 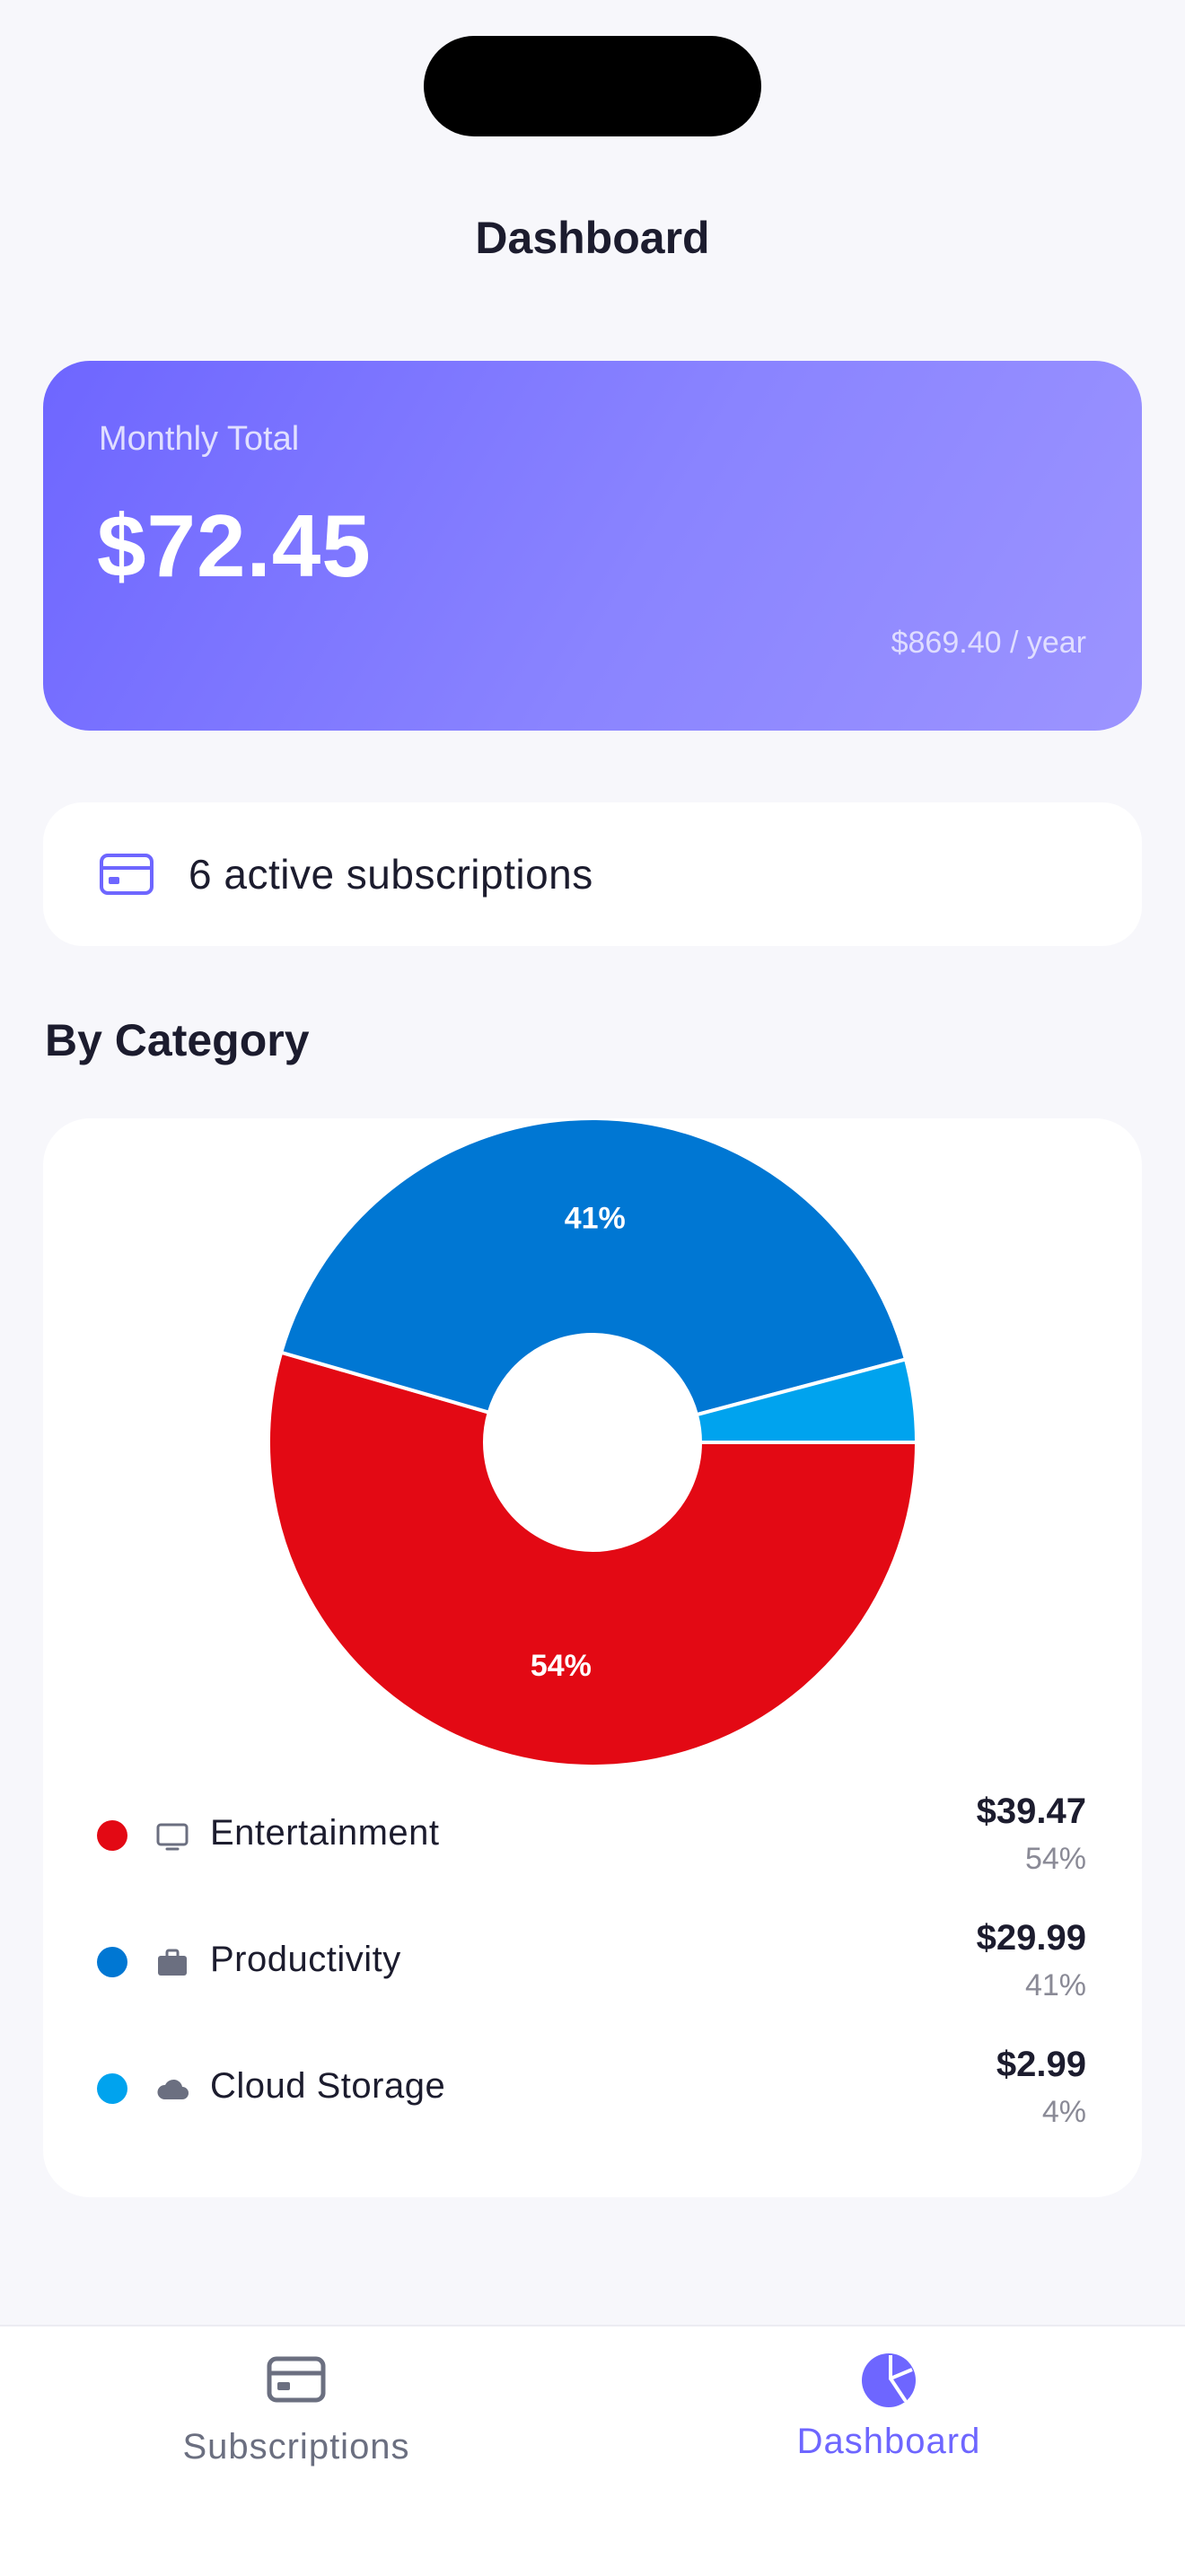 What do you see at coordinates (173, 2089) in the screenshot?
I see `cloud-icon` at bounding box center [173, 2089].